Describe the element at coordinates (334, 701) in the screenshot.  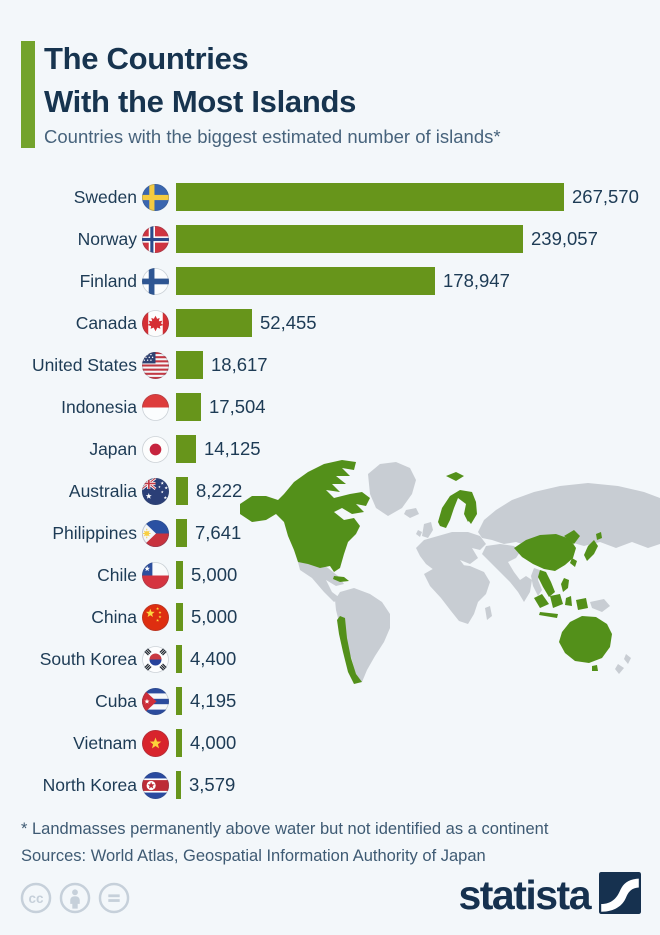
I see `bar-row: Cuba 4,195` at that location.